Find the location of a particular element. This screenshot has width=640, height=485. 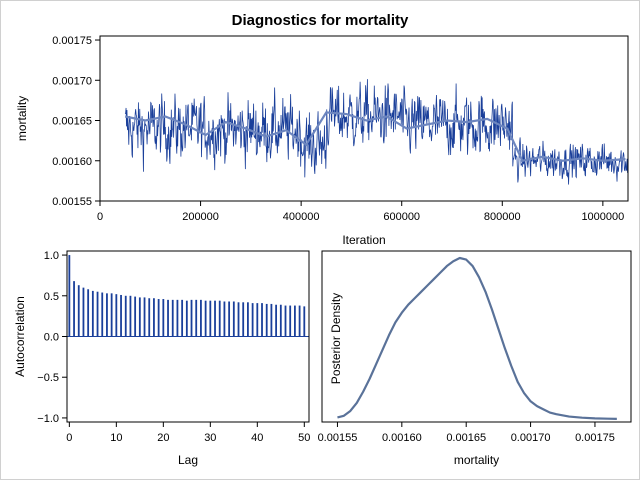

acf-bars is located at coordinates (188, 296).